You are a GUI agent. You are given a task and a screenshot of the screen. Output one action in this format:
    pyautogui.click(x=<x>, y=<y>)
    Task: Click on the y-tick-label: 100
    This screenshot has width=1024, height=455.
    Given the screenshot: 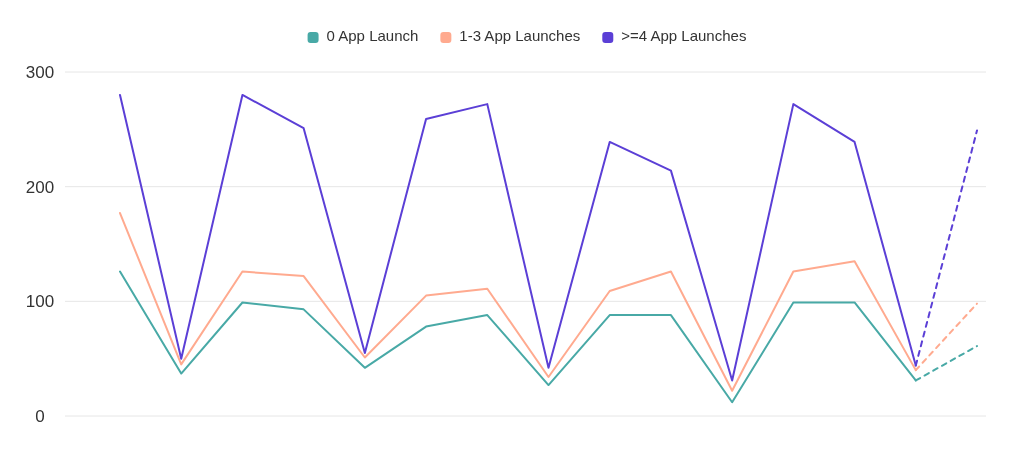 What is the action you would take?
    pyautogui.click(x=40, y=302)
    